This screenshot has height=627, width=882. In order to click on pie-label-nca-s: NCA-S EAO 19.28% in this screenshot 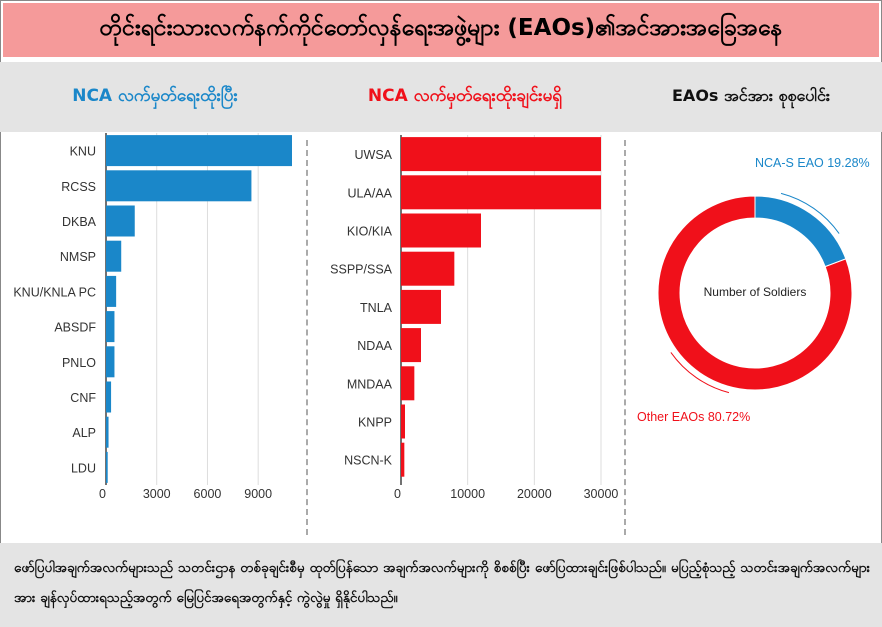, I will do `click(812, 163)`.